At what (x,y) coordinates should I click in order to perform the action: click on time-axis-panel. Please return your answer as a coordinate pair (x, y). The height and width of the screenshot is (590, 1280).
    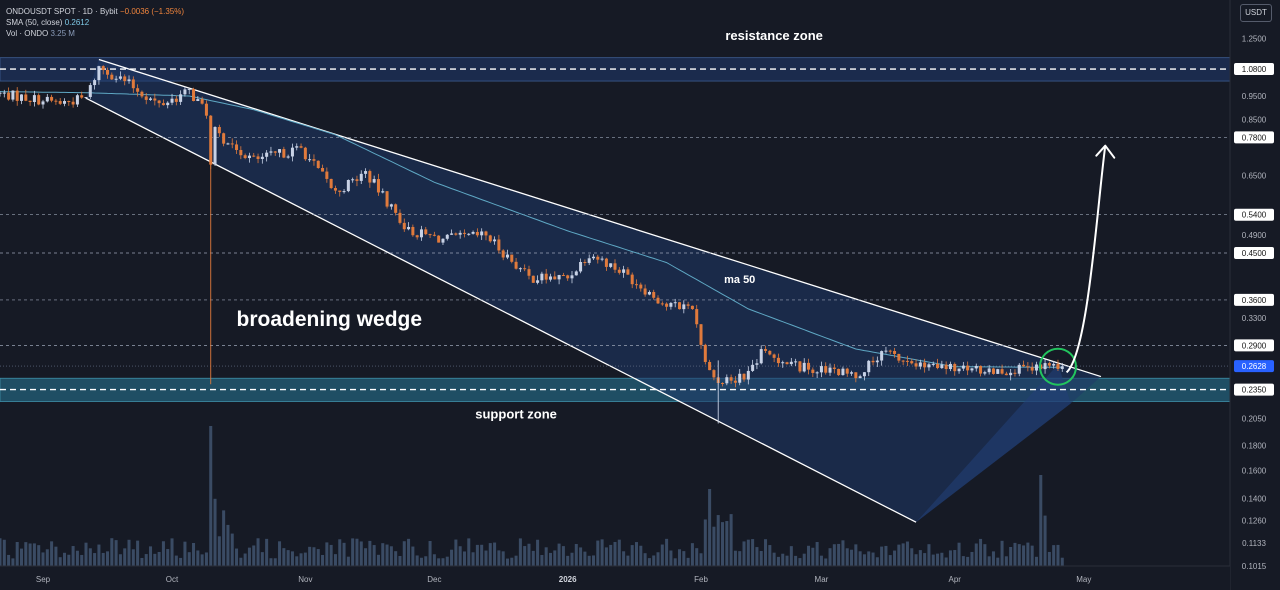
    Looking at the image, I should click on (615, 578).